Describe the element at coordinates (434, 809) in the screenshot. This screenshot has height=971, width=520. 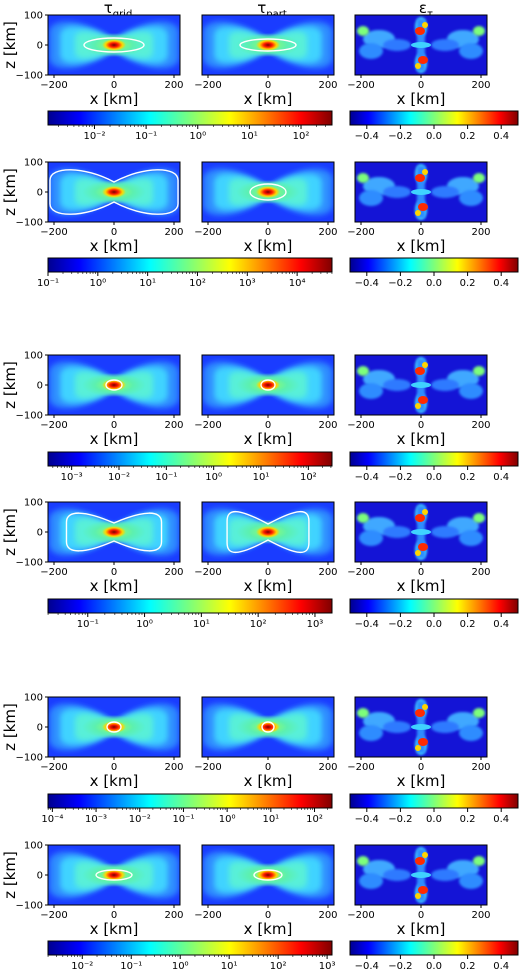
I see `error-colorbar-5: −0.4 −0.2 0.0 0.2 0.4` at that location.